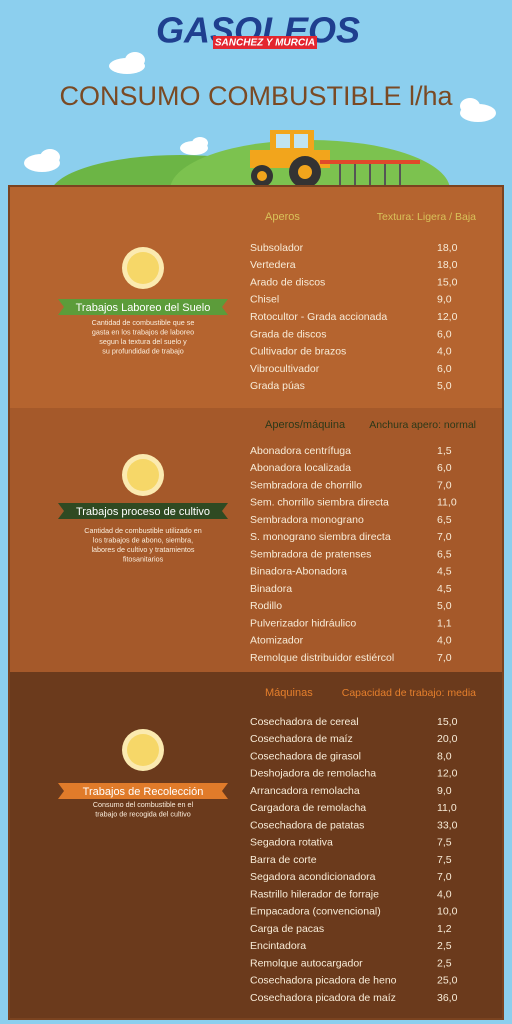 The height and width of the screenshot is (1024, 512). What do you see at coordinates (143, 341) in the screenshot?
I see `section-description: segun la textura del suelo y` at bounding box center [143, 341].